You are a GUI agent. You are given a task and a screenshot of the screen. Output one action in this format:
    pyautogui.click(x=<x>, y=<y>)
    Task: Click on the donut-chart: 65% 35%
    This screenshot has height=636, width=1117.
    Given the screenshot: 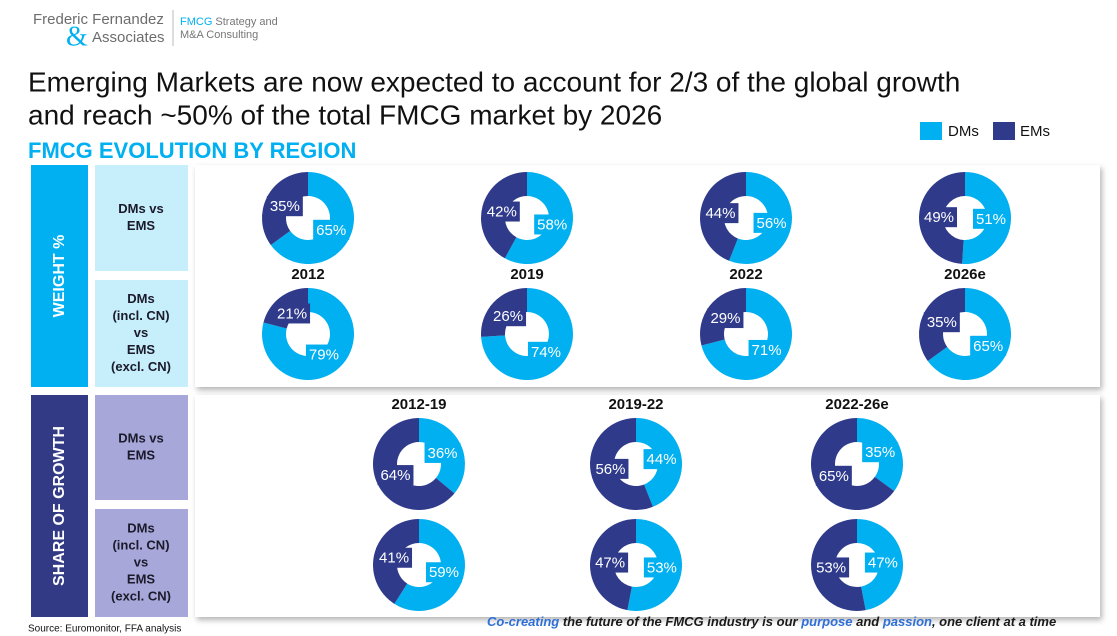 What is the action you would take?
    pyautogui.click(x=308, y=218)
    